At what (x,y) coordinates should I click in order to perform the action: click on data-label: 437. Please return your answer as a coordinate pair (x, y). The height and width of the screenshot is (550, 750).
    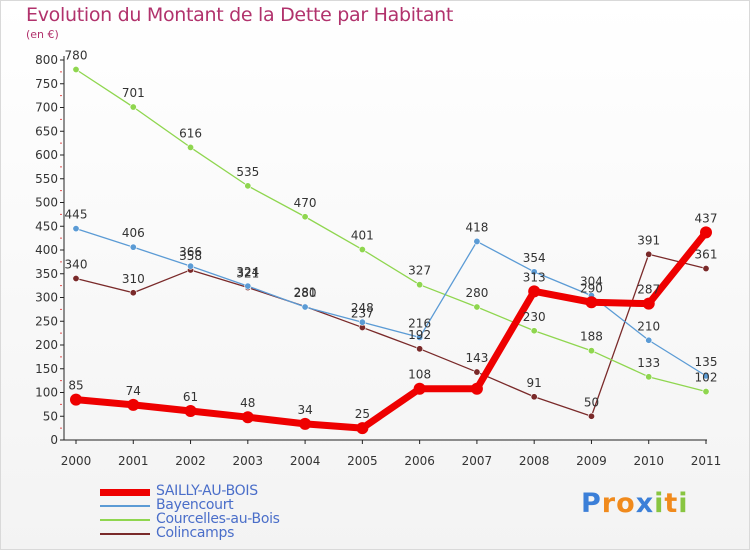
    Looking at the image, I should click on (706, 218).